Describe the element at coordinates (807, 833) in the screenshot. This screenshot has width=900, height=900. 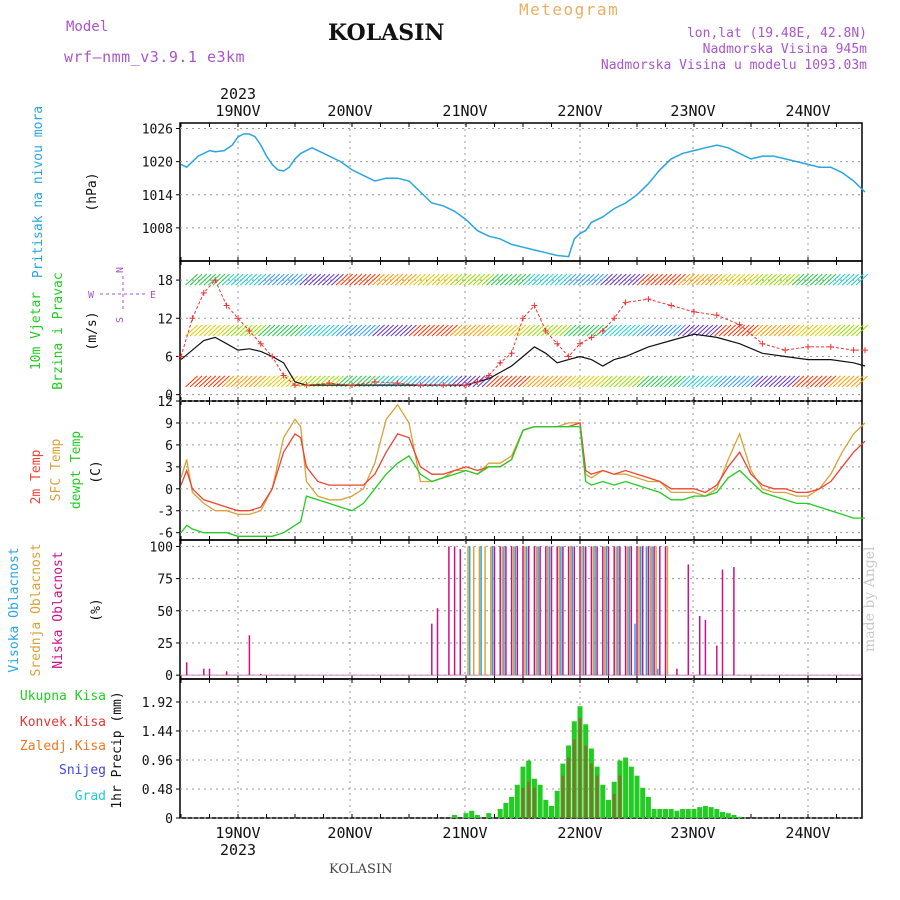
I see `bottom-date-label: 24NOV` at that location.